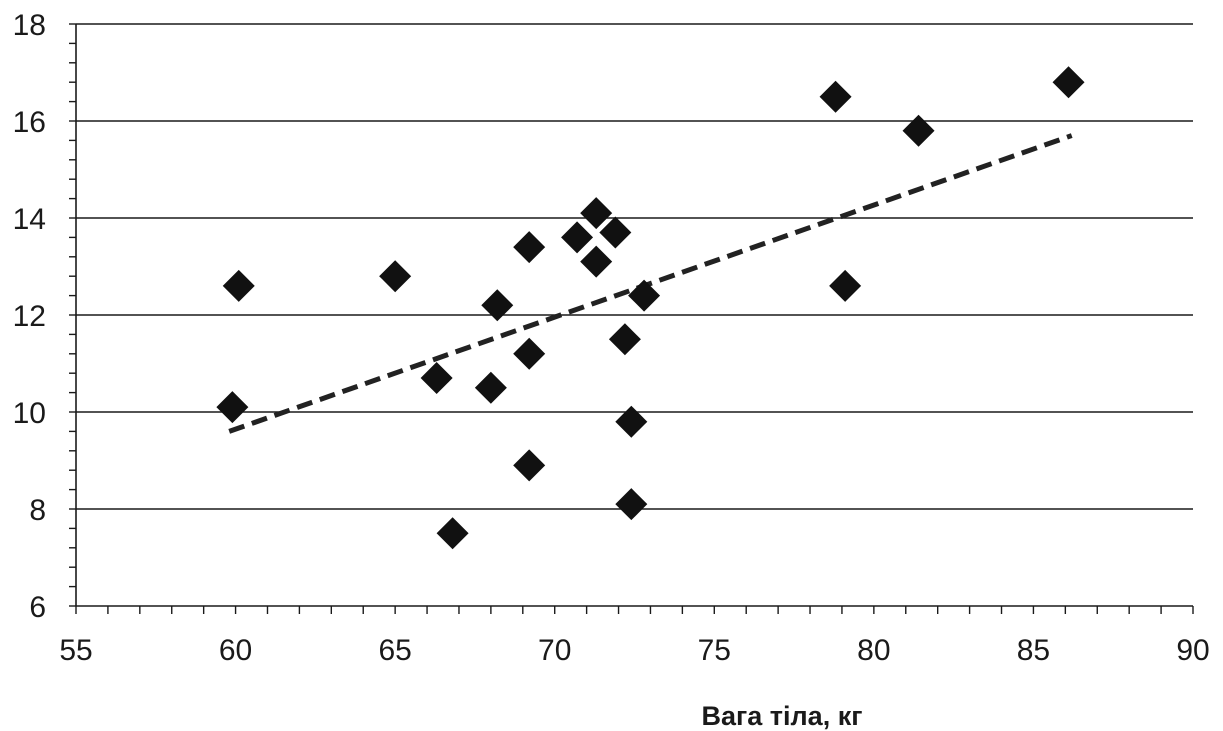 The width and height of the screenshot is (1223, 731). I want to click on x-tick-label-3: 70, so click(554, 650).